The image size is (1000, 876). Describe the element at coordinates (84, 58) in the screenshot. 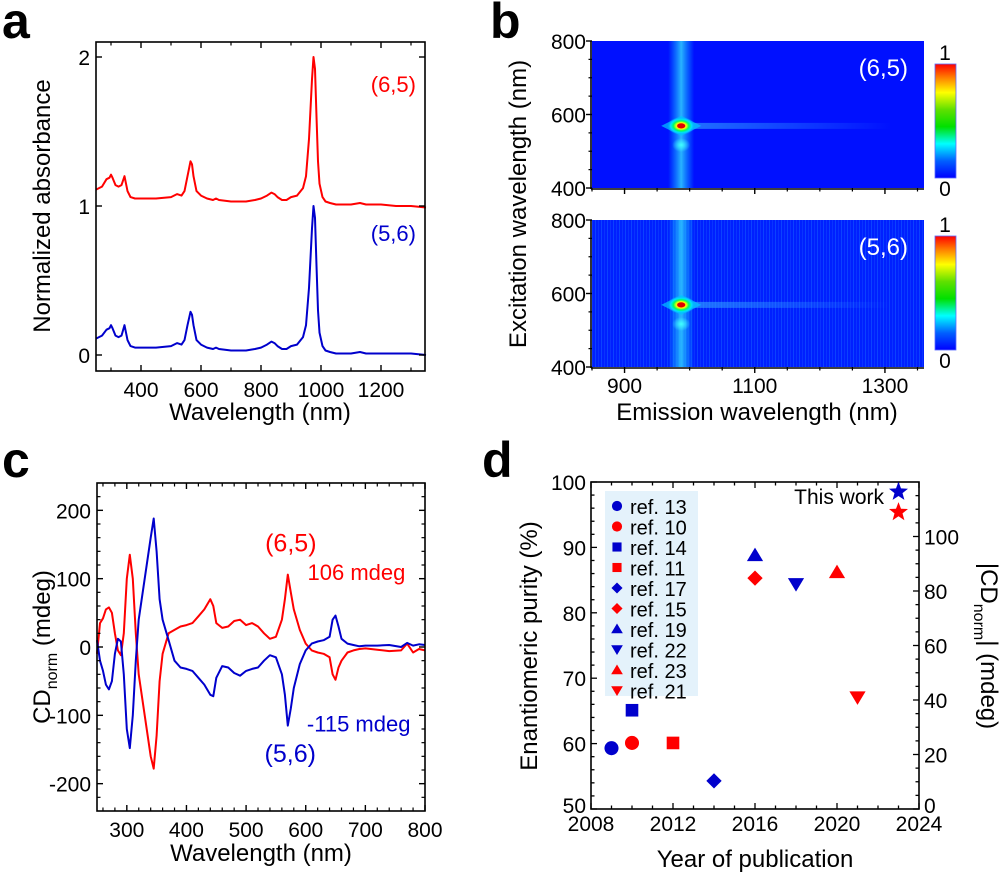

I see `y-tick-label: 2` at that location.